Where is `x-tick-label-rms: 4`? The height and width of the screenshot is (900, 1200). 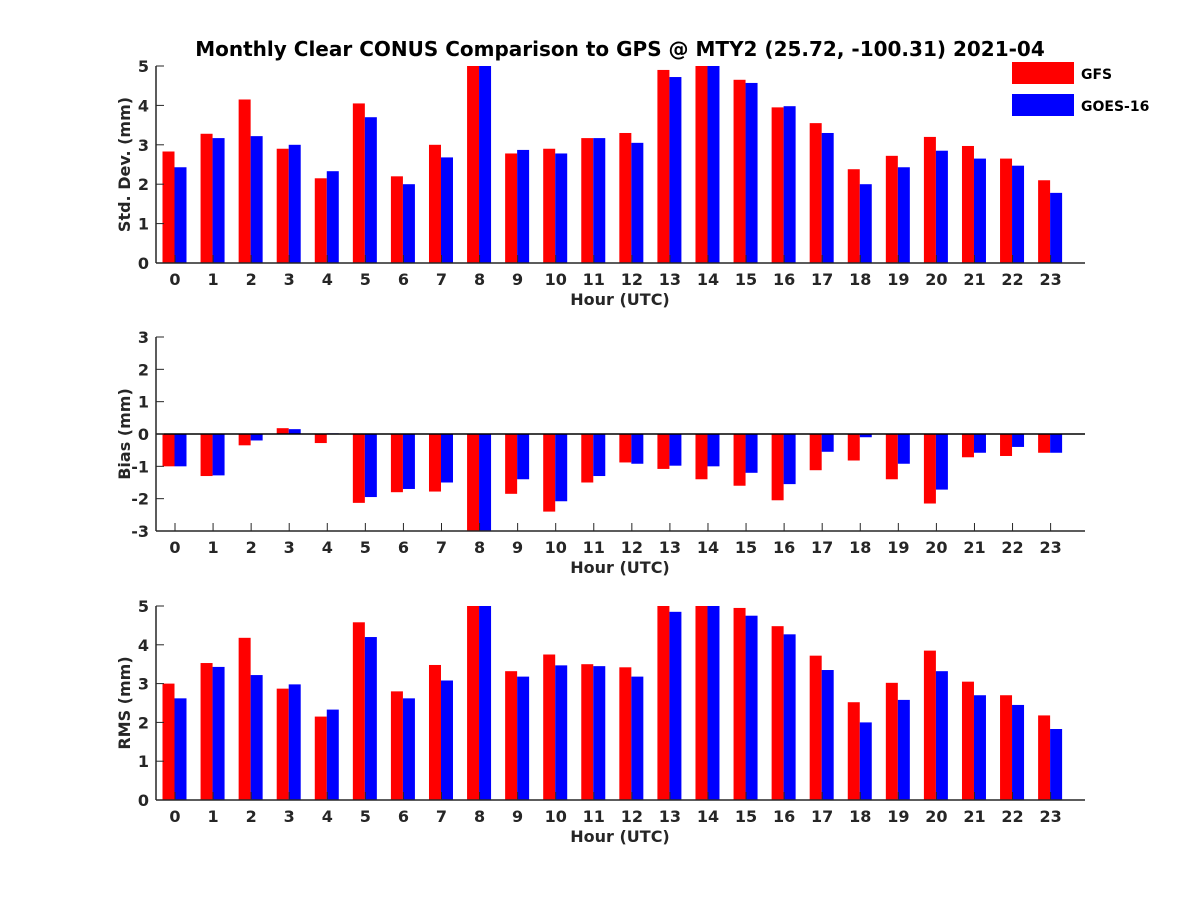
x-tick-label-rms: 4 is located at coordinates (327, 816).